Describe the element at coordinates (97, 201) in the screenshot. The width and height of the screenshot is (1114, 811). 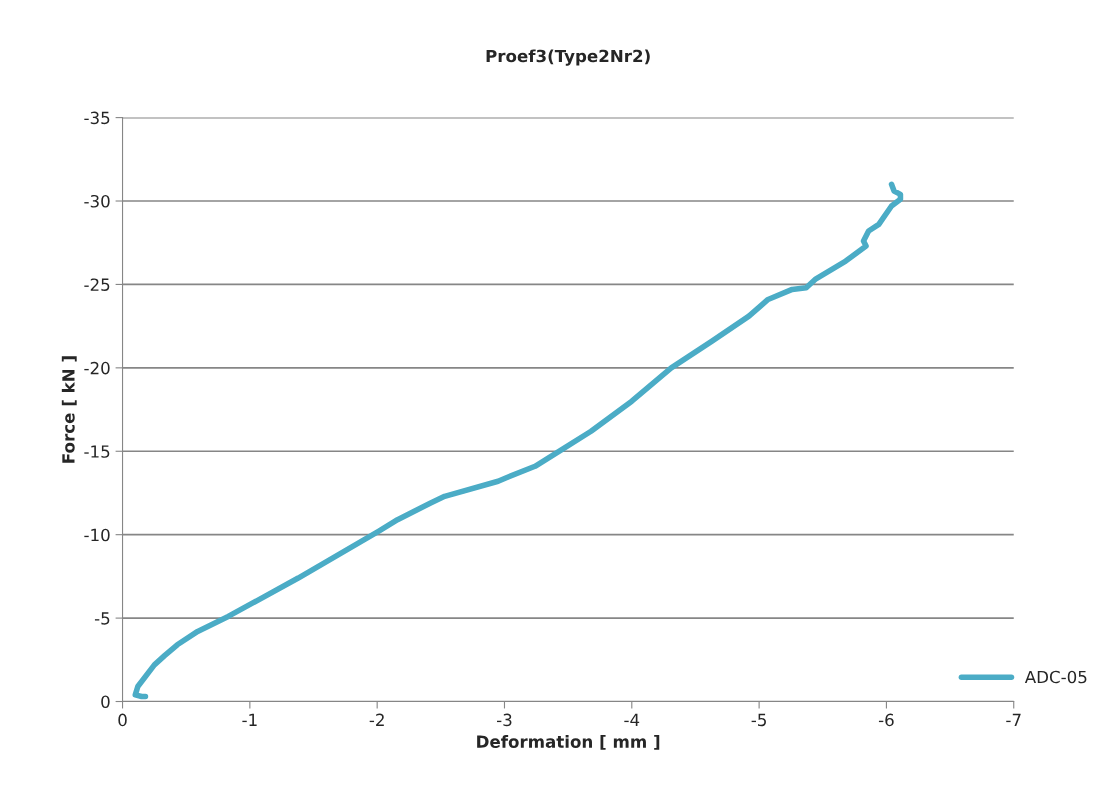
I see `y-tick-label: -30` at that location.